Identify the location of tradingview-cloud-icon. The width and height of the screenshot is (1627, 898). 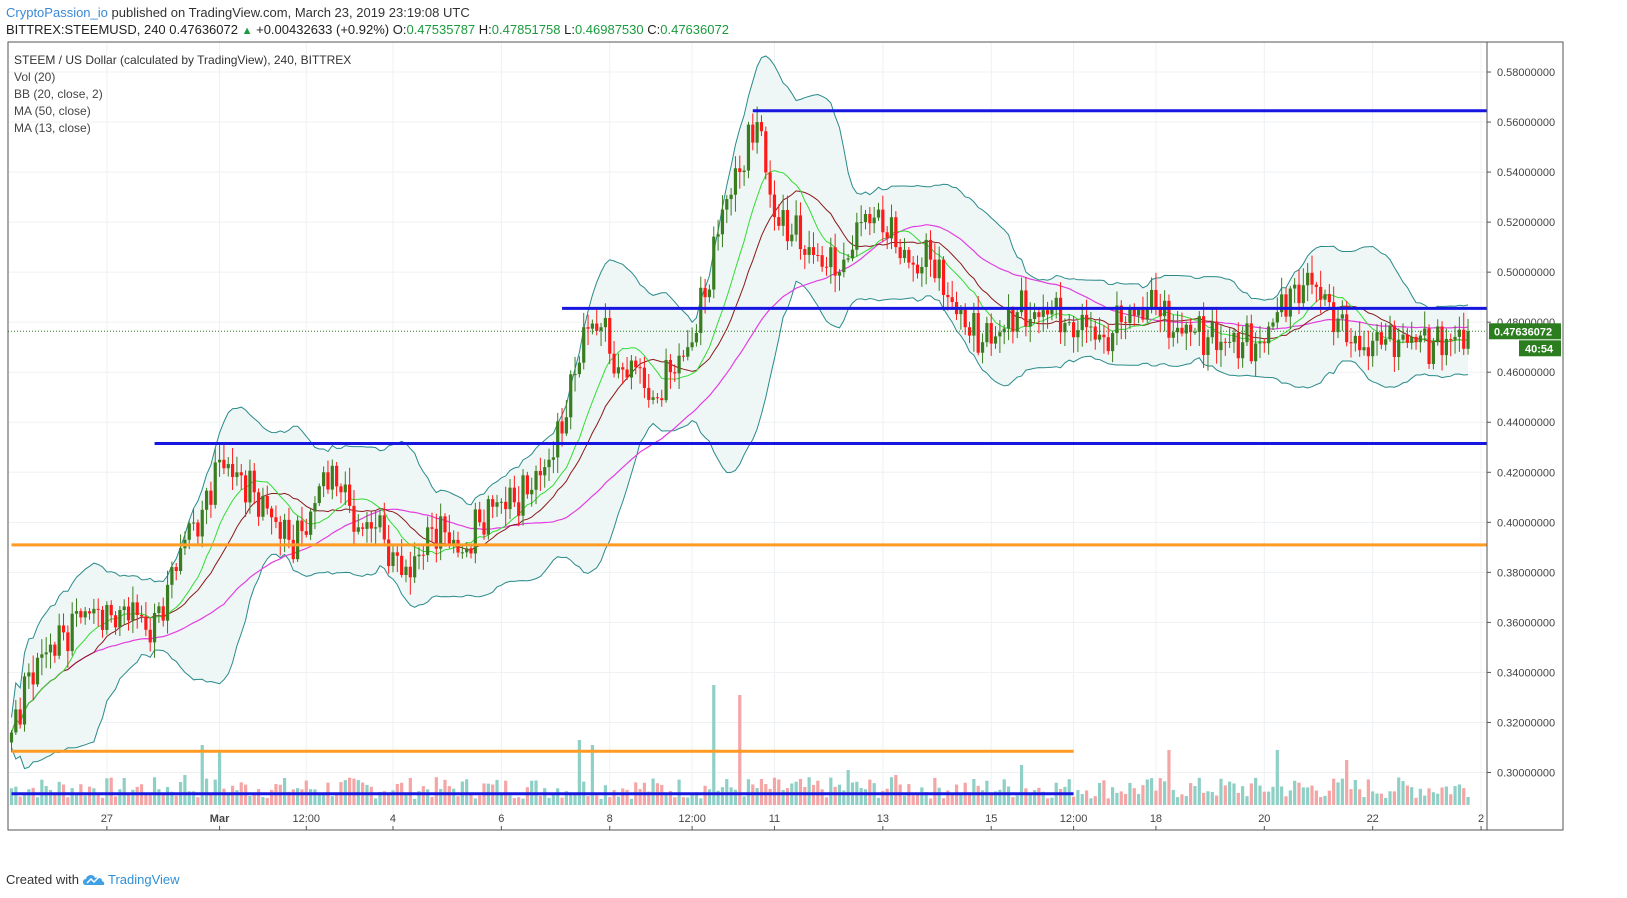
(93, 880).